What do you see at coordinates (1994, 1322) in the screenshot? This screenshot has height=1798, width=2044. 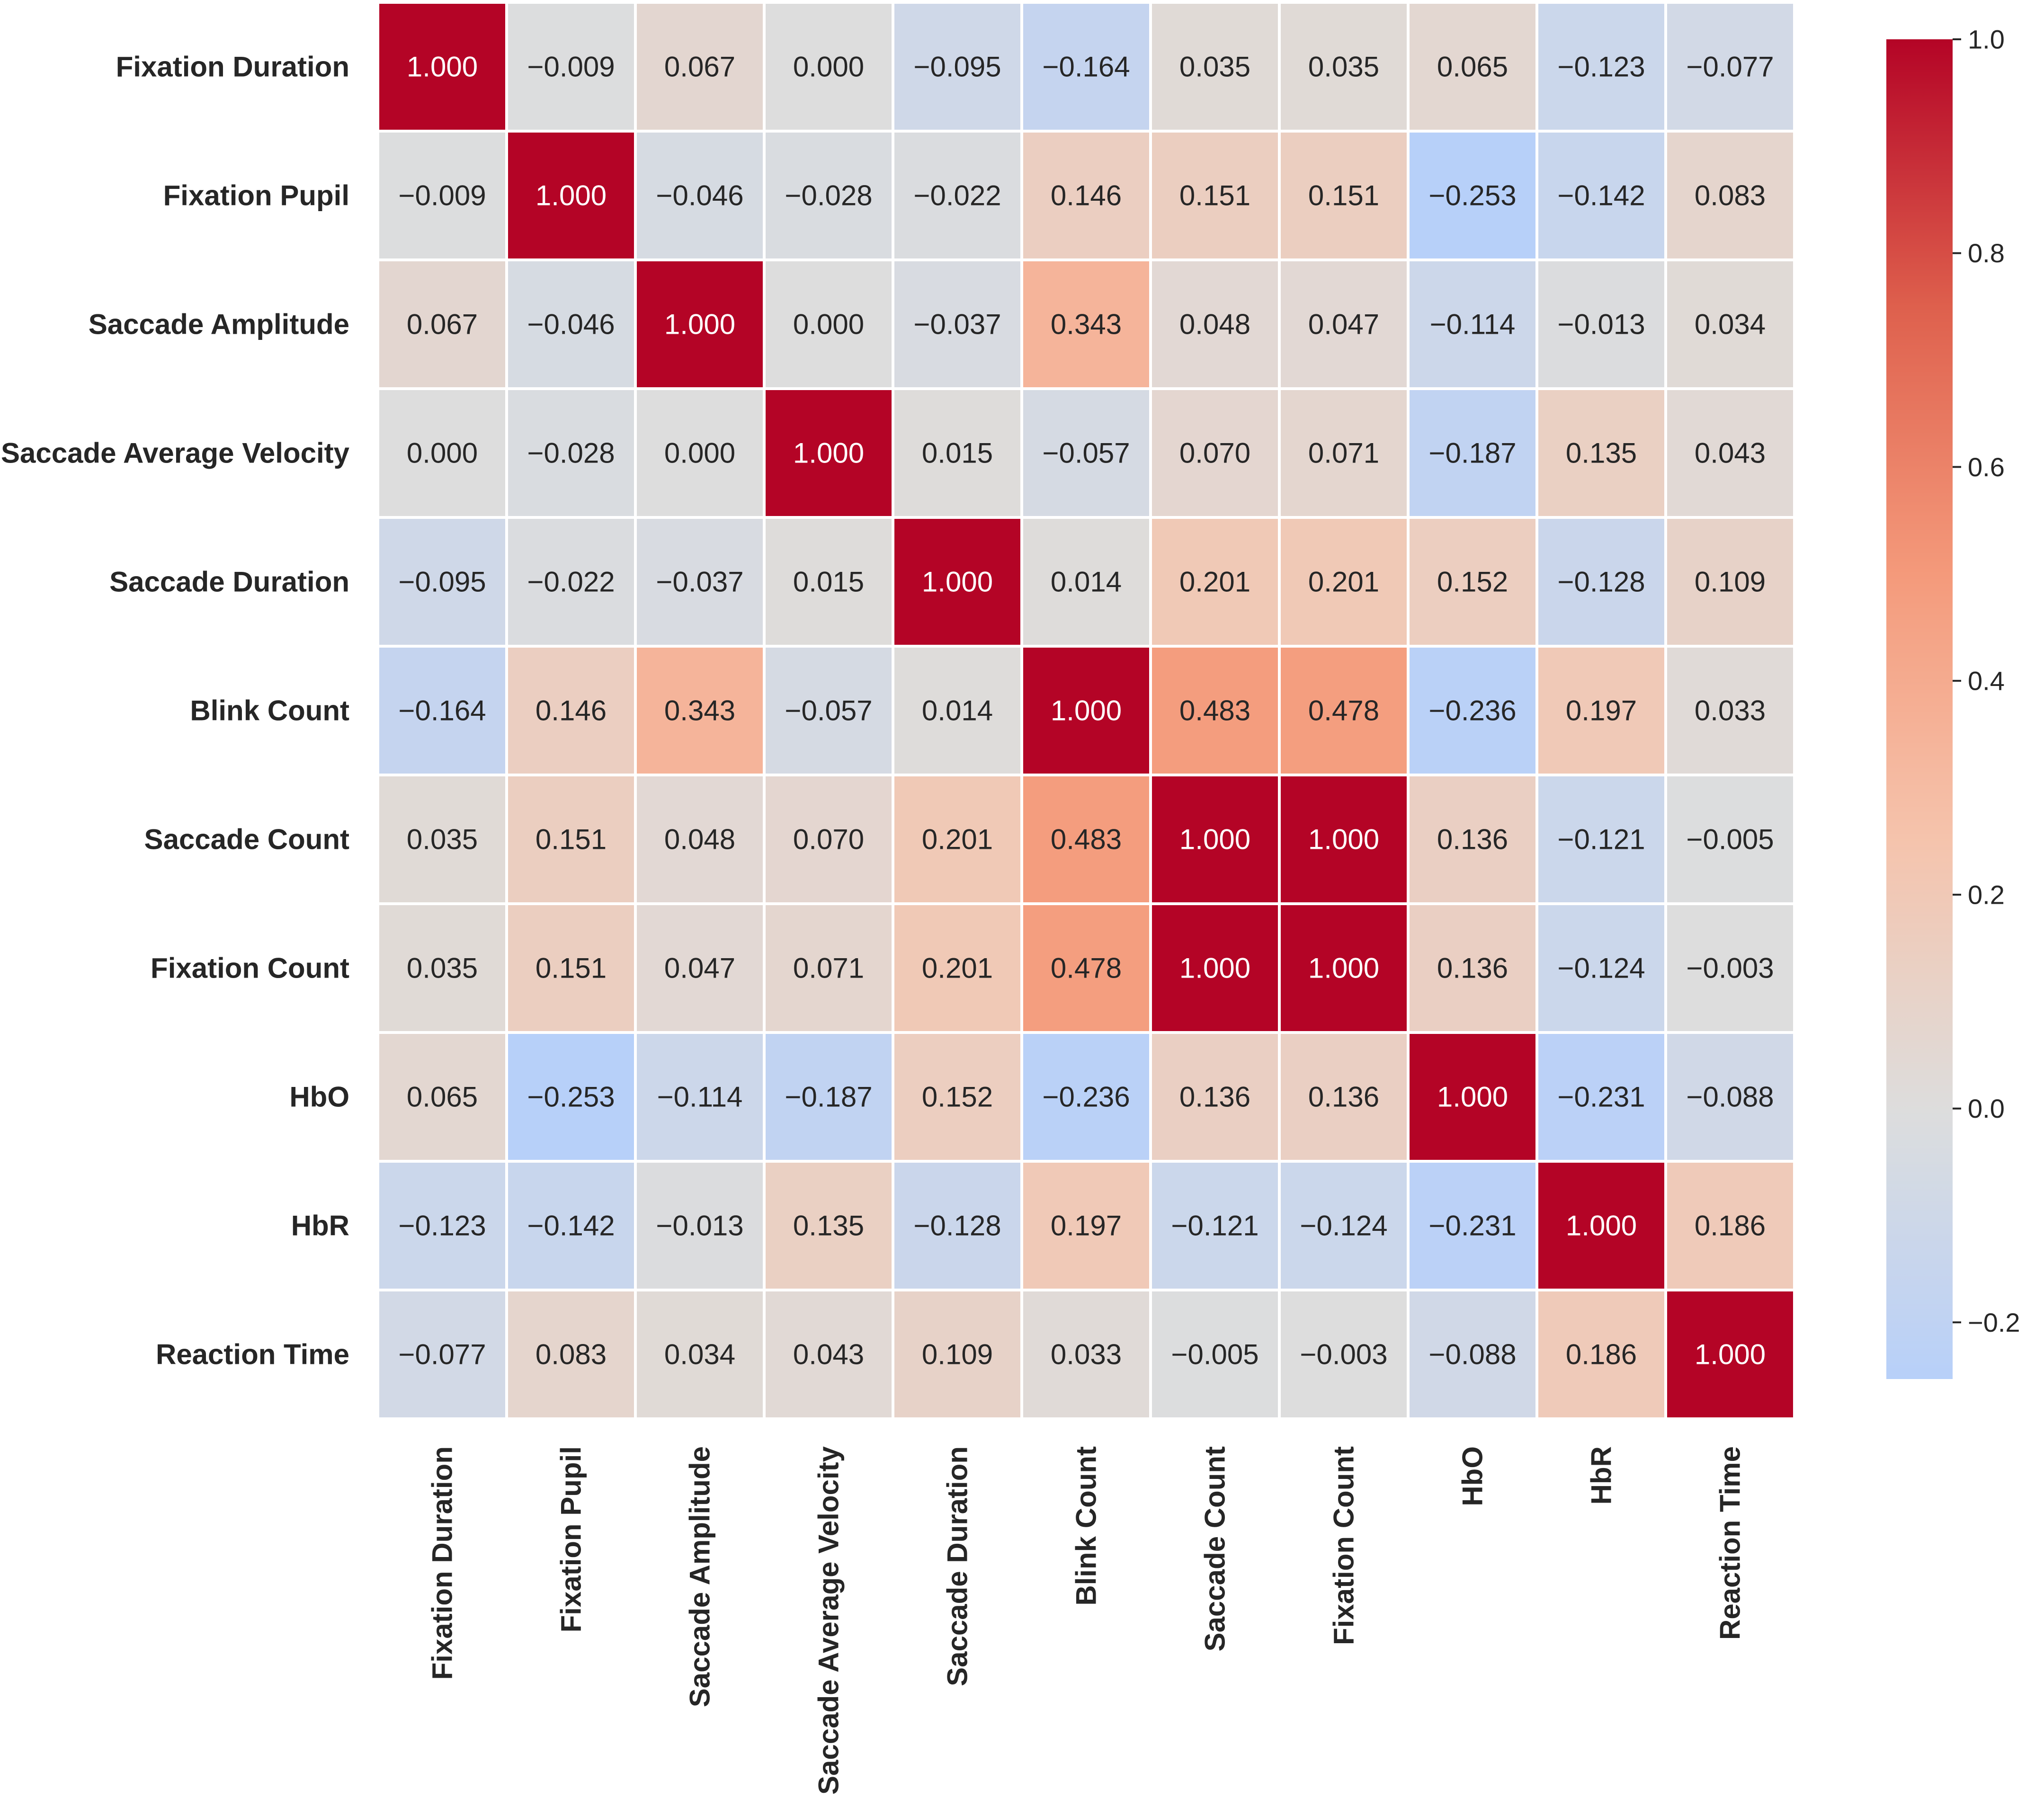 I see `colorbar-tick-label: −0.2` at bounding box center [1994, 1322].